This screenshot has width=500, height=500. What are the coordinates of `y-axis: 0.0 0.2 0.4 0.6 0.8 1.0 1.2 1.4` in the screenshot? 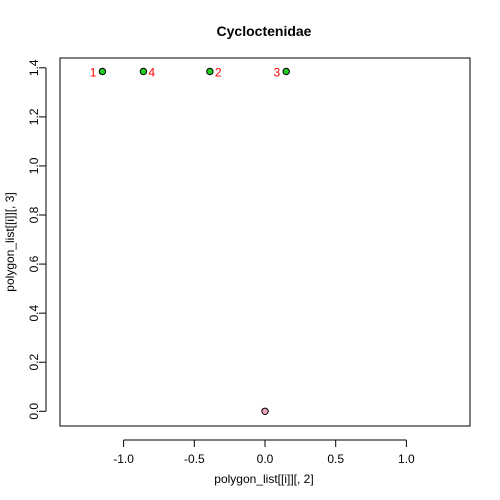 It's located at (37, 239).